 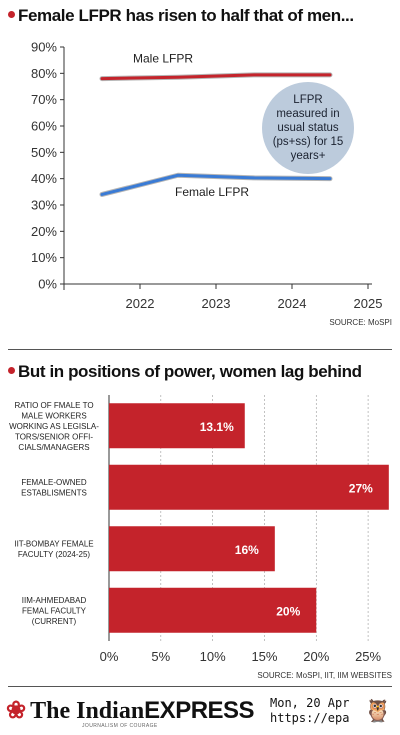 I want to click on x-tick-label: 25%, so click(x=368, y=656).